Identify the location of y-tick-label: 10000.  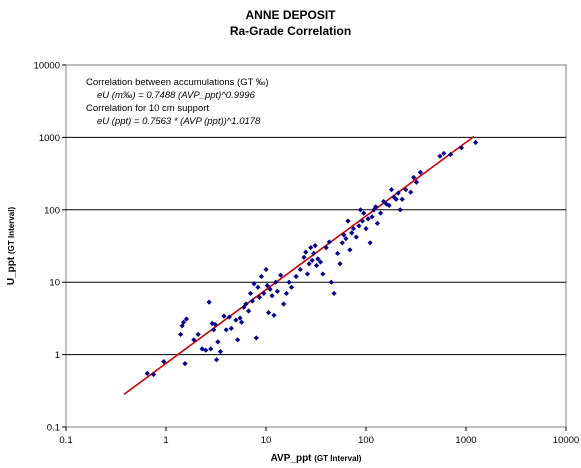
(47, 66).